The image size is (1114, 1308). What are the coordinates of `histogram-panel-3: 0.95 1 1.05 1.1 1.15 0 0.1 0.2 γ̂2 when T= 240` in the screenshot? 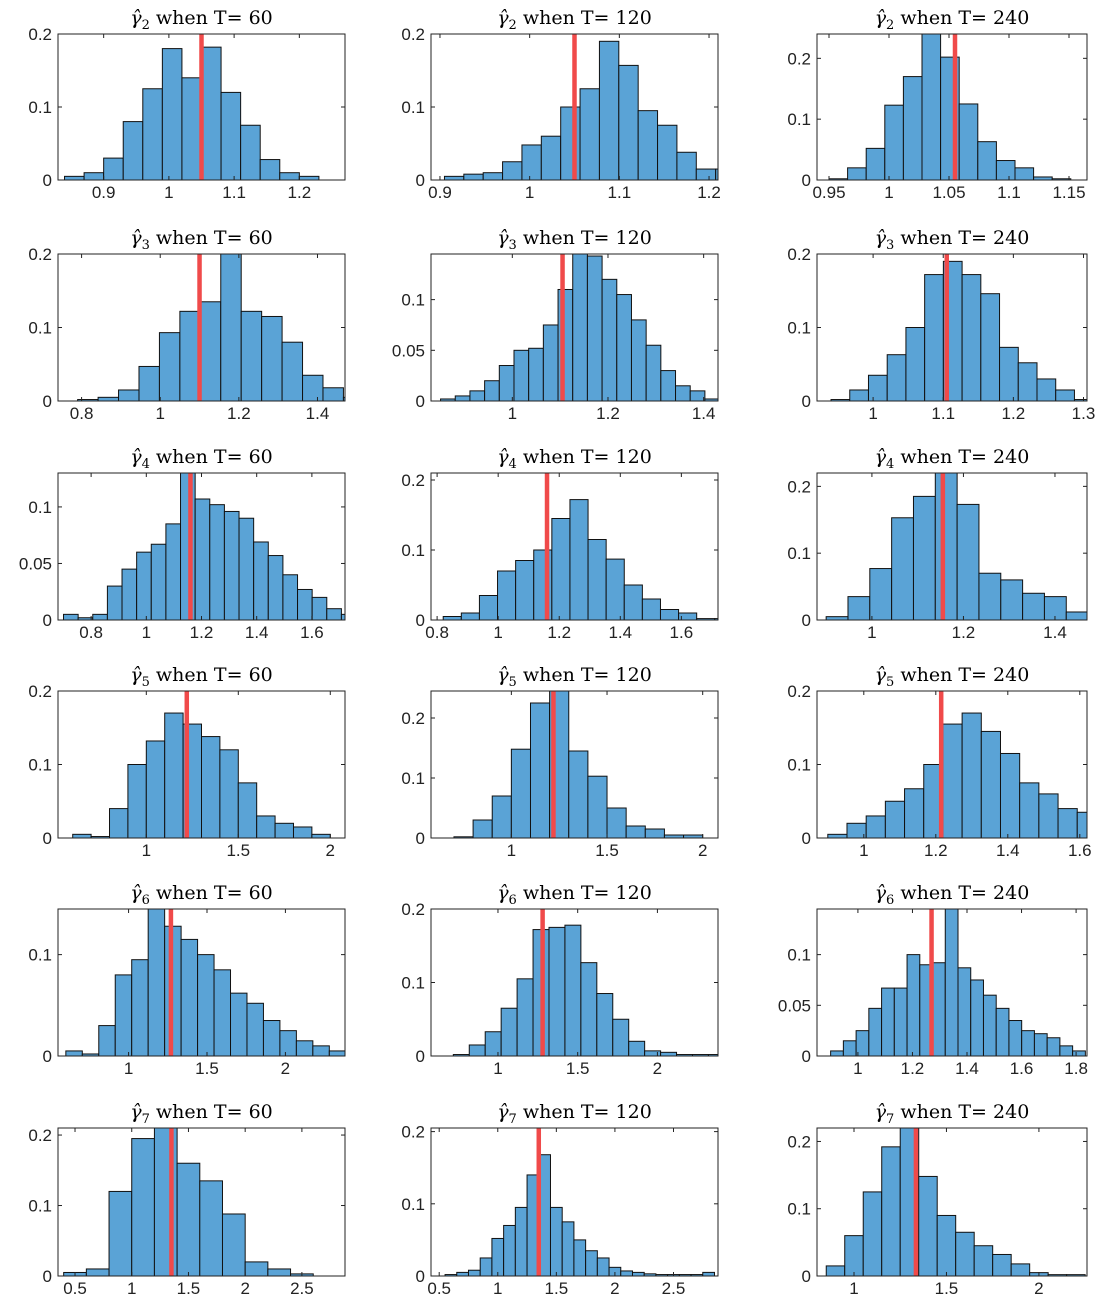 It's located at (937, 104).